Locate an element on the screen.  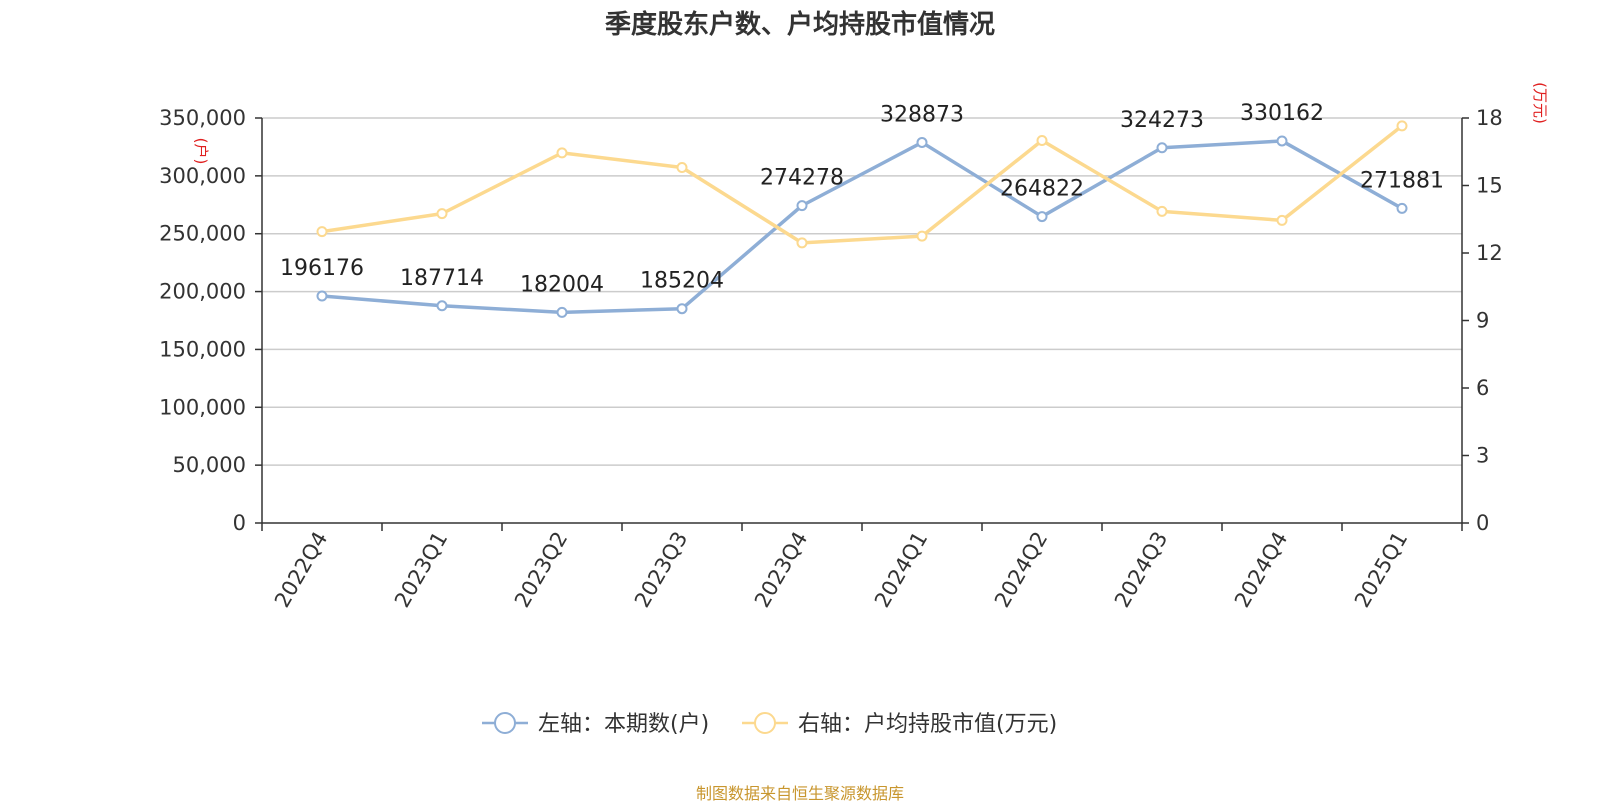
legend-item-right-series: 右轴：户均持股市值(万元) is located at coordinates (899, 724).